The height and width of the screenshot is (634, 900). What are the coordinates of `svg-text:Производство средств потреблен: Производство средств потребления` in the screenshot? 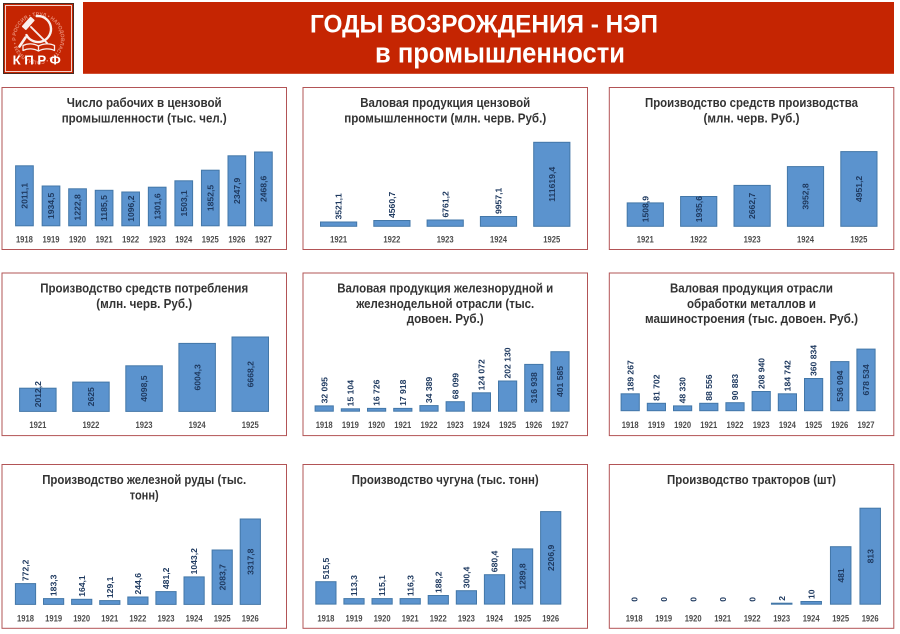 It's located at (144, 289).